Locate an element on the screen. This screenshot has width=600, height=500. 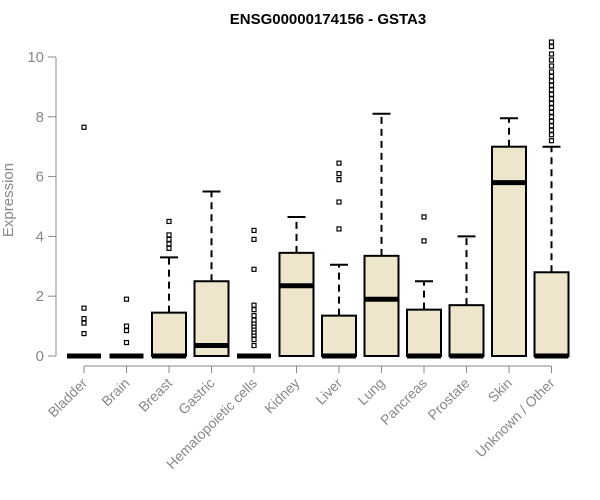
y-tick-label: 8 is located at coordinates (40, 117).